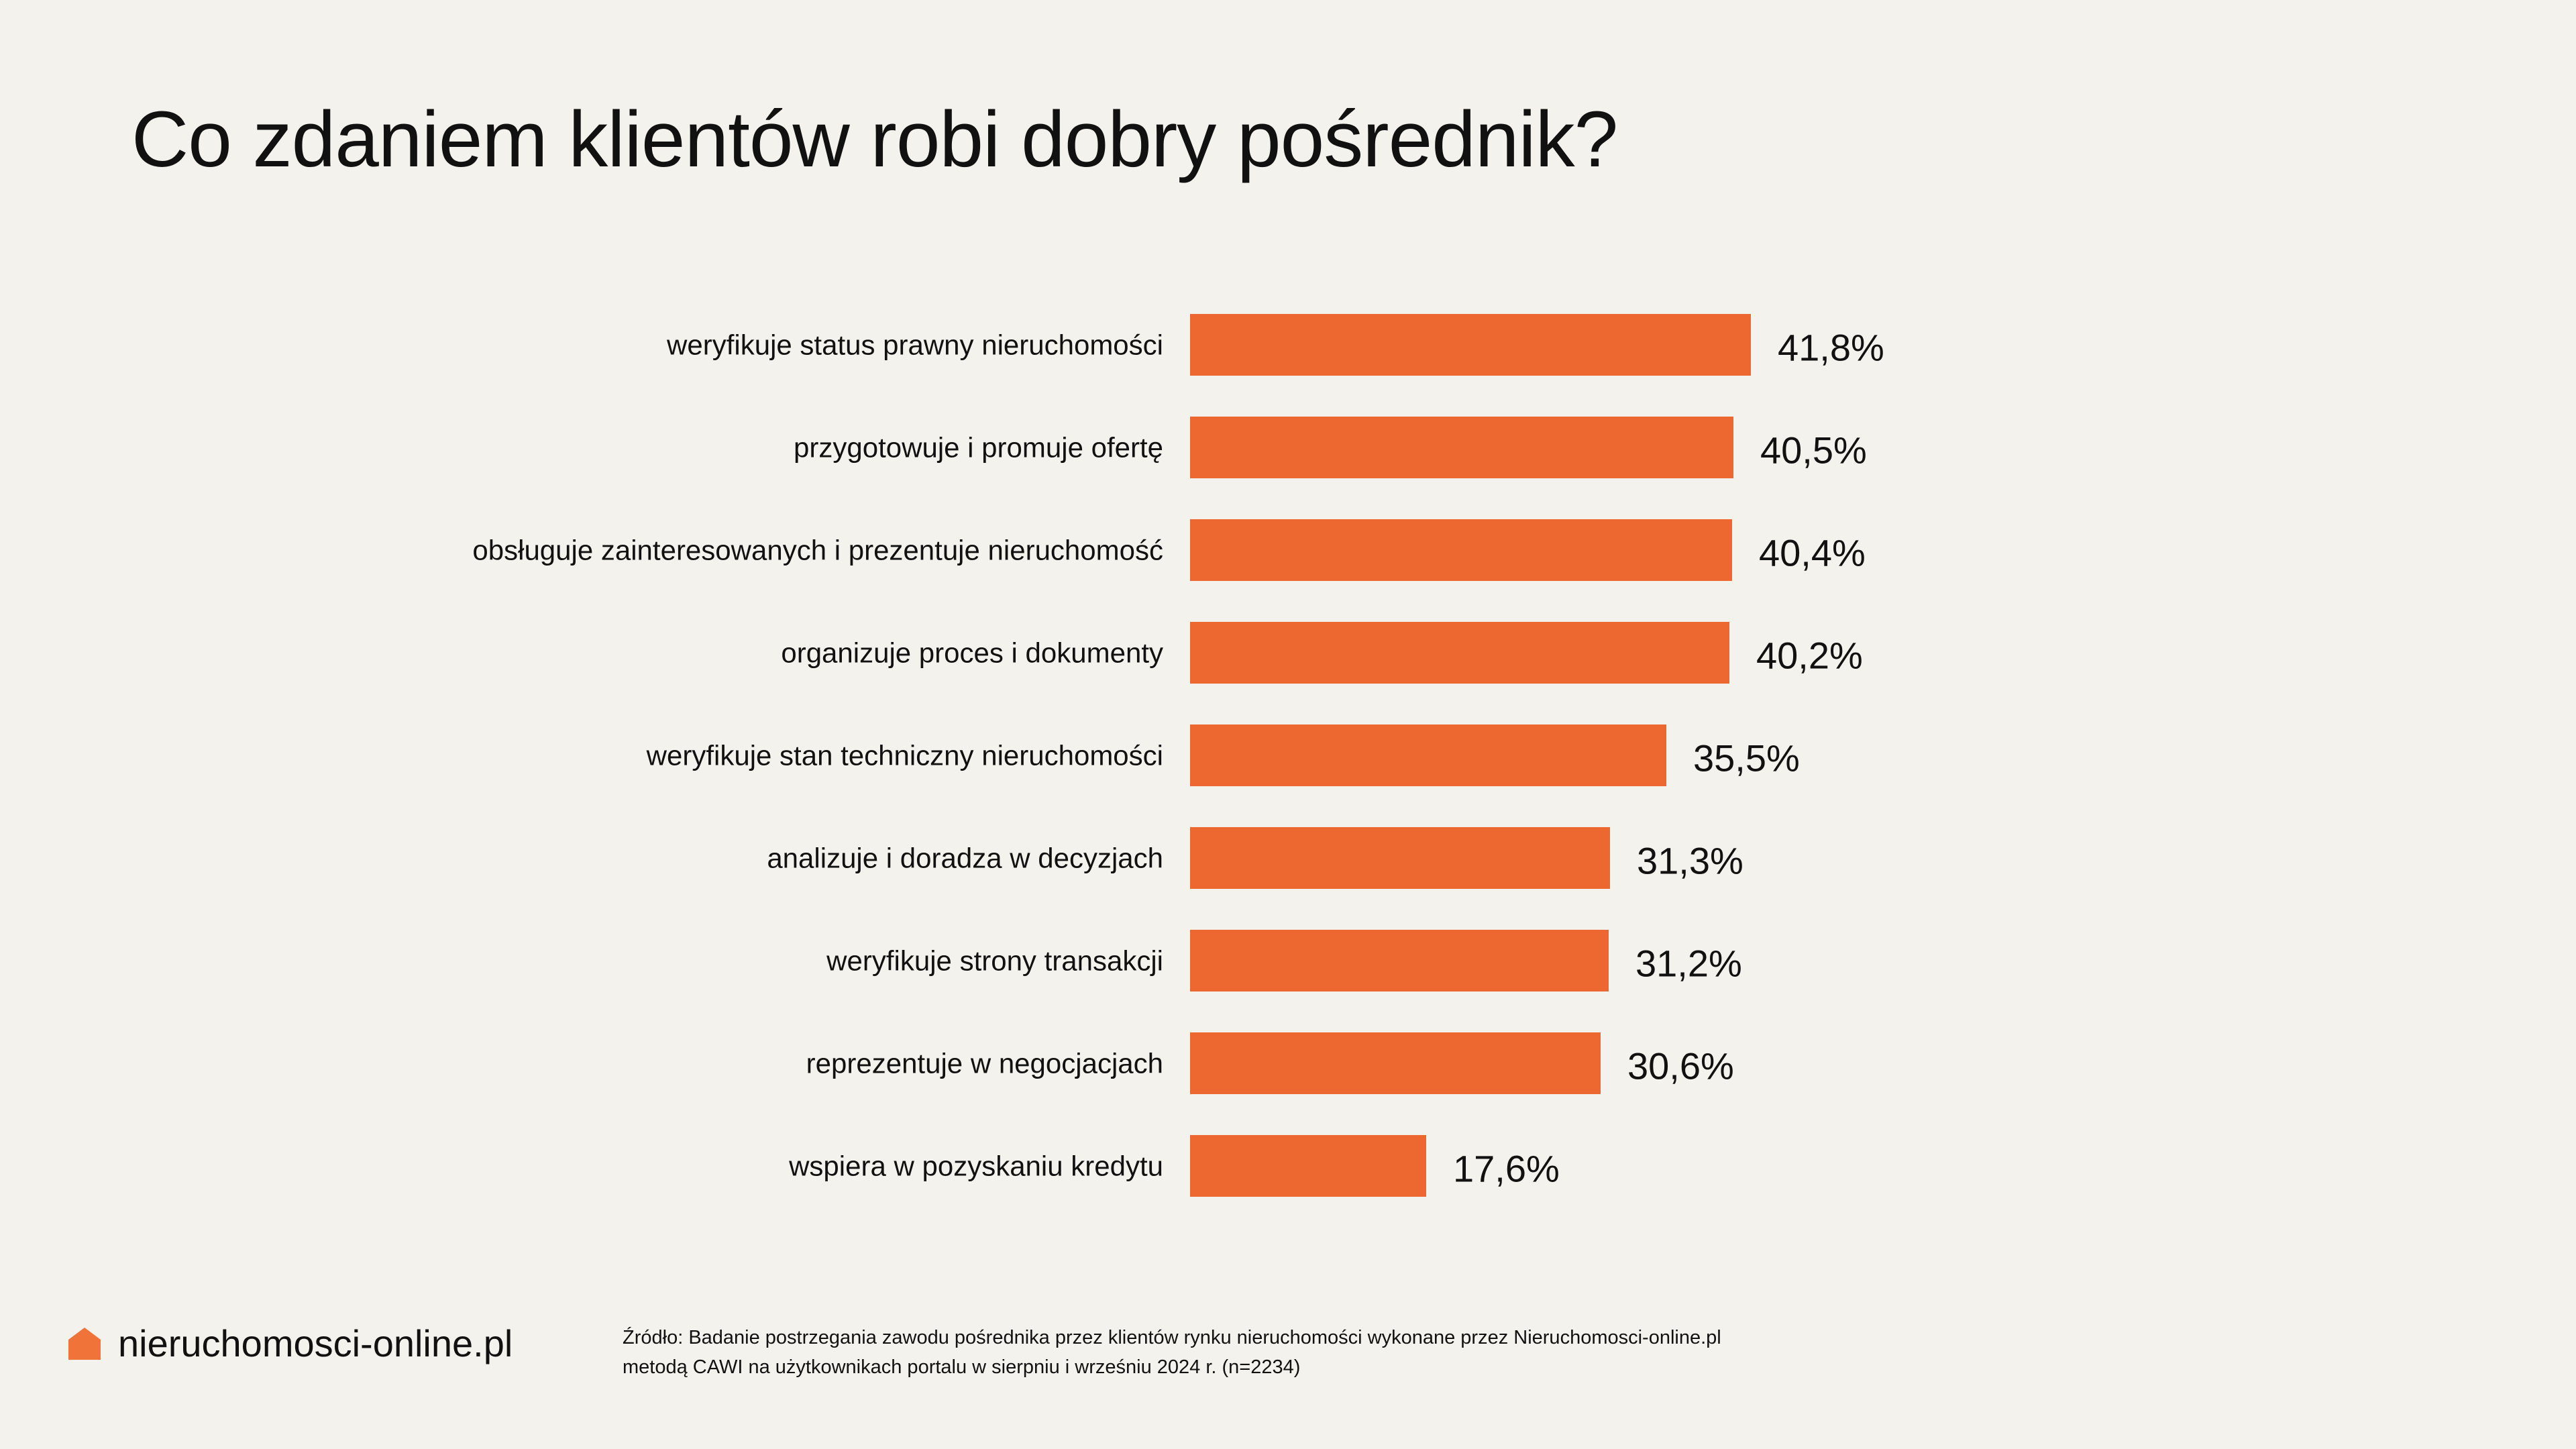 Image resolution: width=2576 pixels, height=1449 pixels. Describe the element at coordinates (1690, 861) in the screenshot. I see `value-label: 31,3%` at that location.